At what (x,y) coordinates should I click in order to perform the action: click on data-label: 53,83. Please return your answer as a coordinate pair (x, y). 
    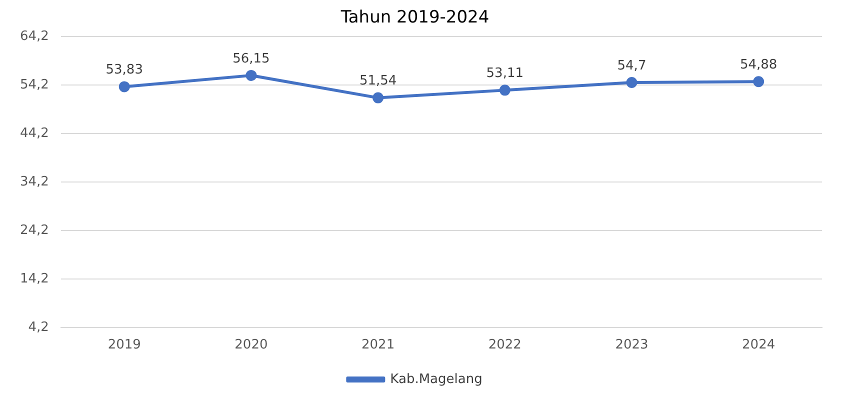
    Looking at the image, I should click on (124, 70).